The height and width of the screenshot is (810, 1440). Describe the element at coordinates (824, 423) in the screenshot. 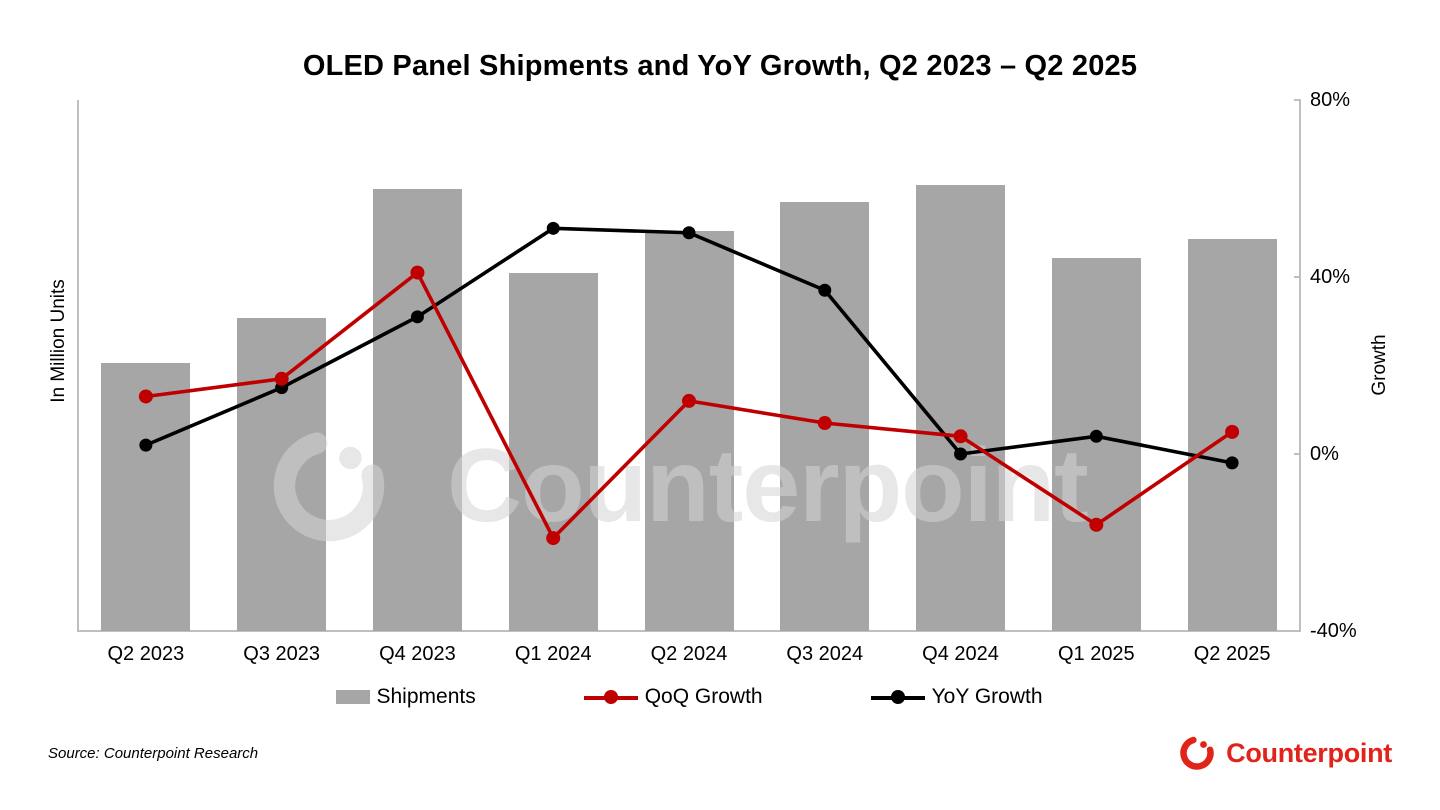

I see `qoq-growth-point-q3-2024` at that location.